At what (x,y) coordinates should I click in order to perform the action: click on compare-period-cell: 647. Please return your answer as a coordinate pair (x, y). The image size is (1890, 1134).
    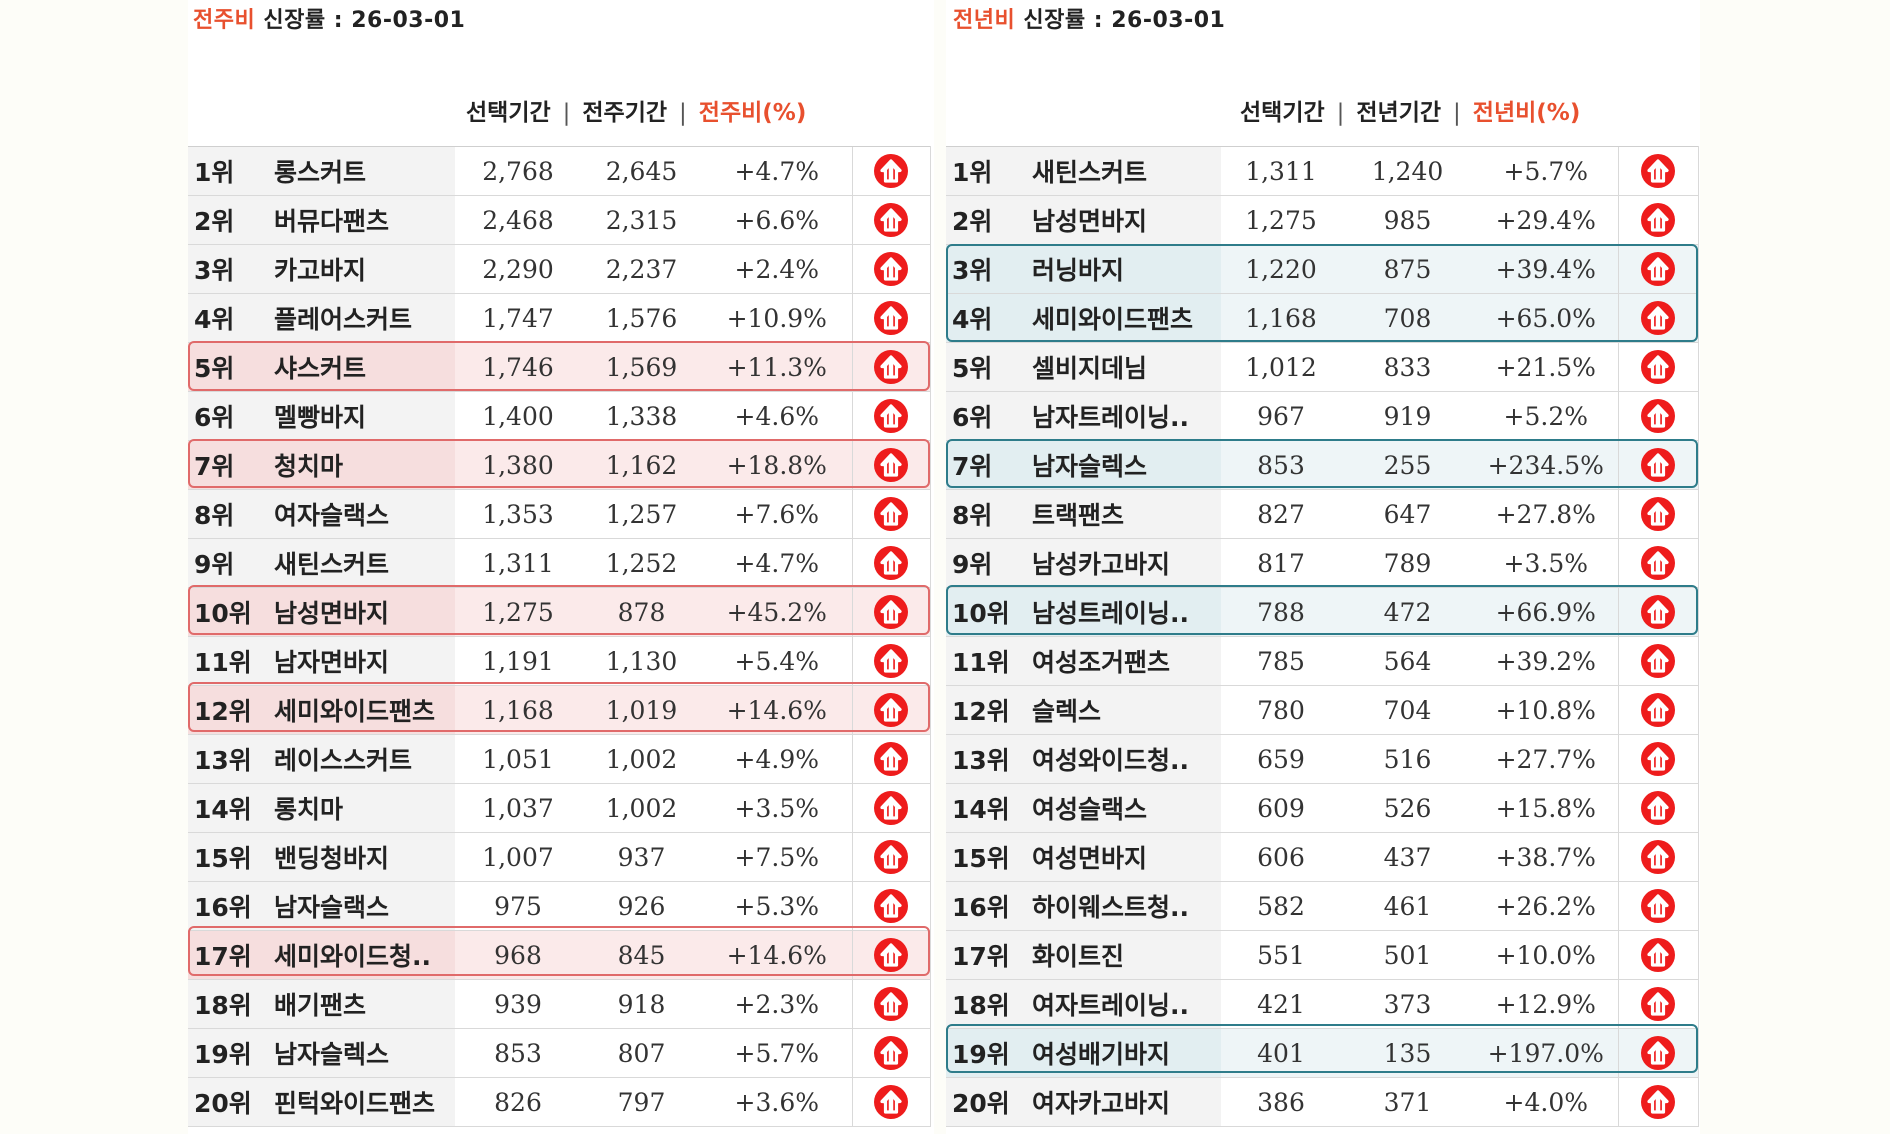
    Looking at the image, I should click on (1407, 514).